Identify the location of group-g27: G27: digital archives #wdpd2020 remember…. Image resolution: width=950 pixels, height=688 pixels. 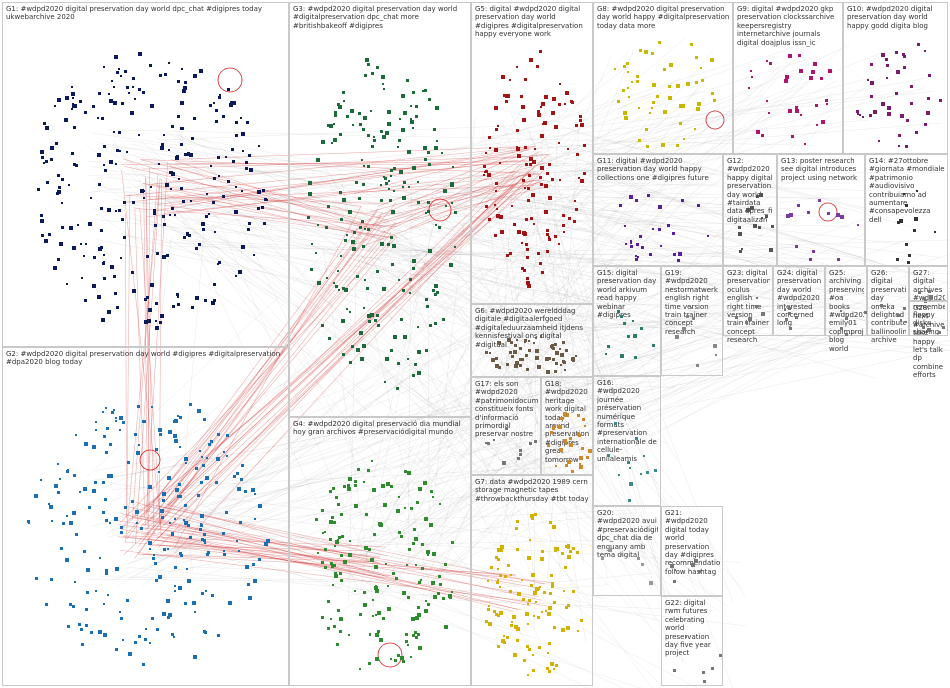
(928, 301).